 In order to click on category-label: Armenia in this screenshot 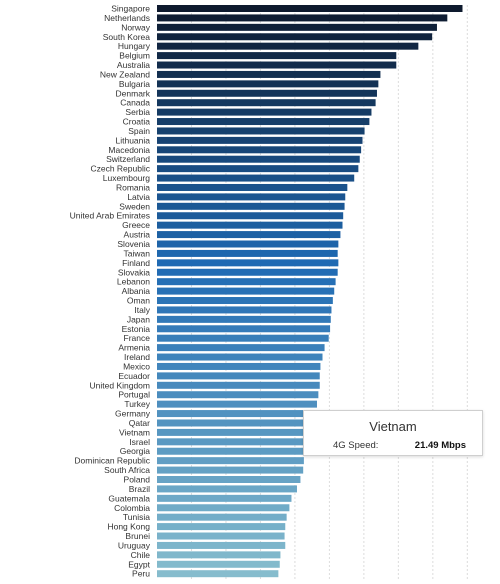, I will do `click(134, 348)`.